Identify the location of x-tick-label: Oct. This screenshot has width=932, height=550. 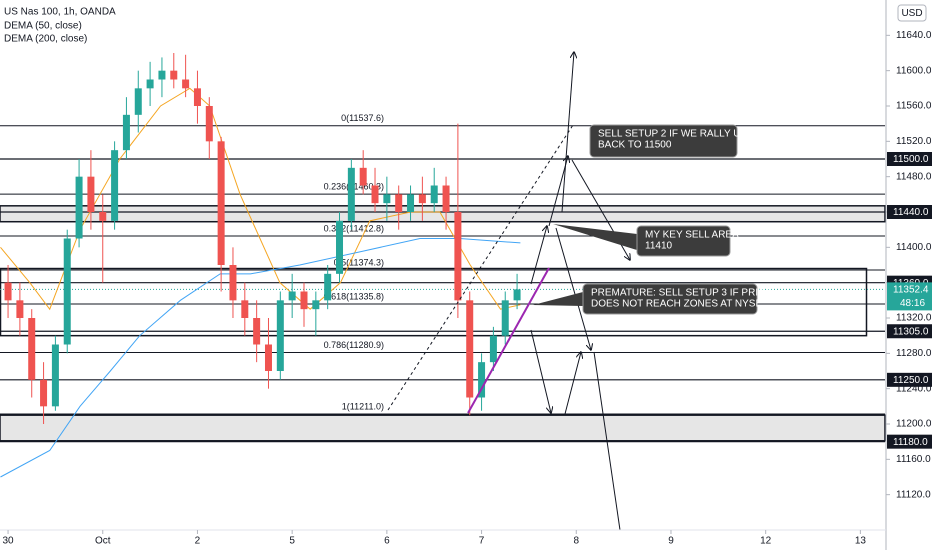
(103, 541).